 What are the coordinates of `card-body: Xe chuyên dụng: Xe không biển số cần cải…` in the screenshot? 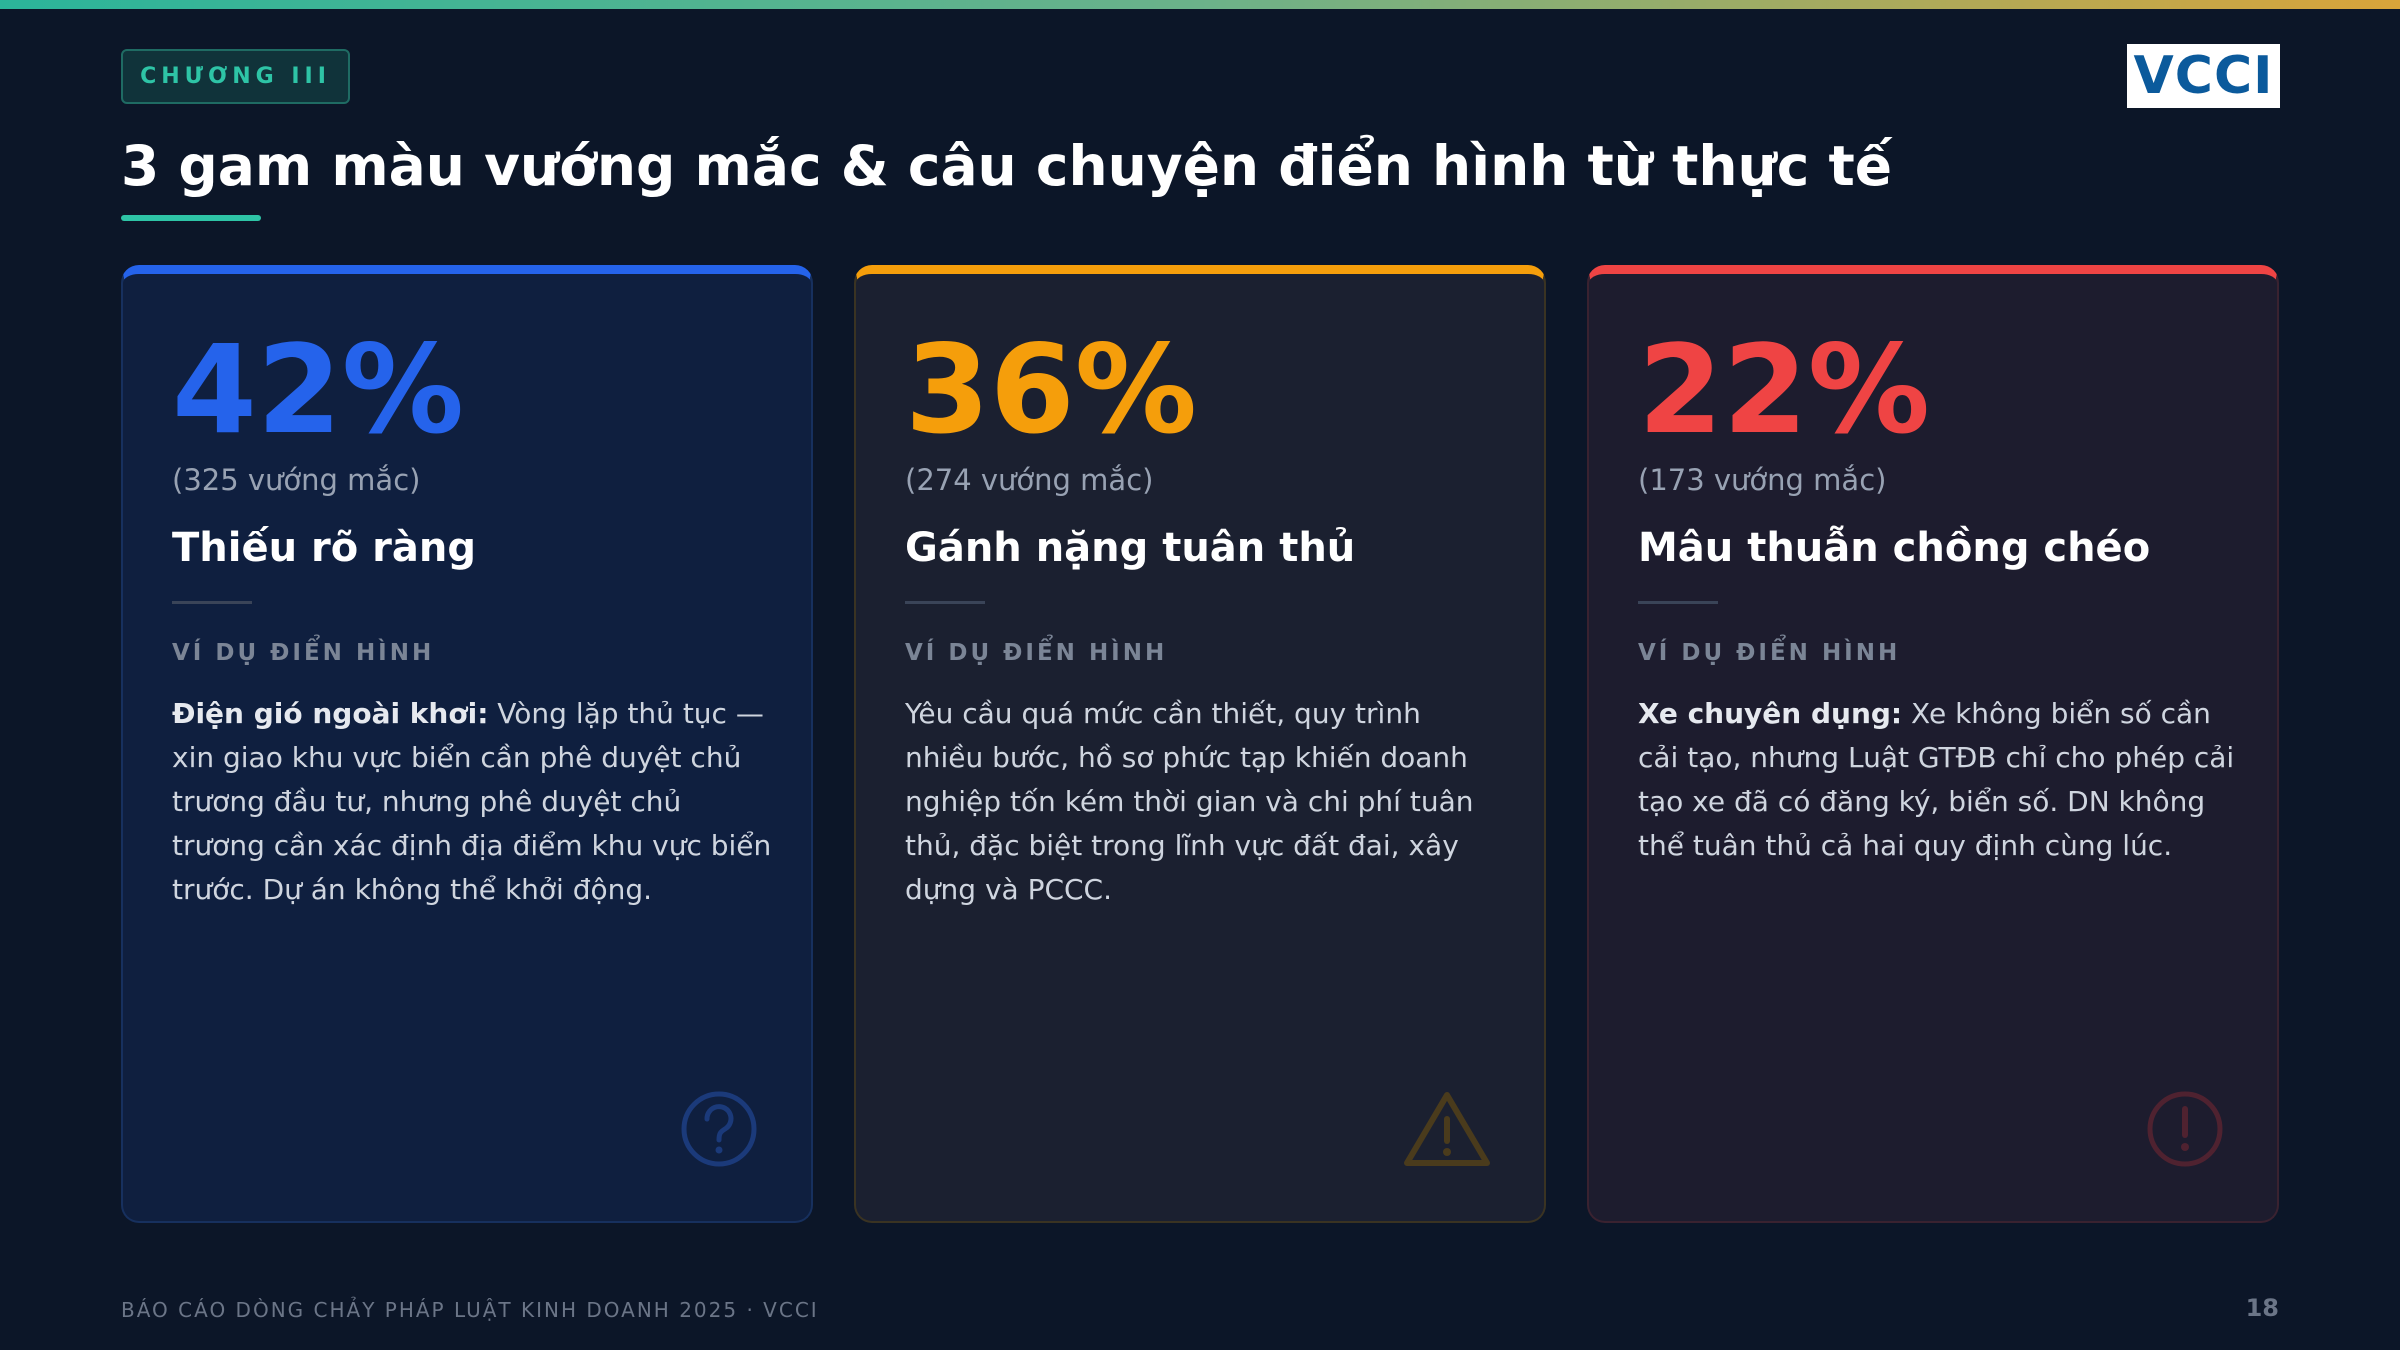 It's located at (1938, 780).